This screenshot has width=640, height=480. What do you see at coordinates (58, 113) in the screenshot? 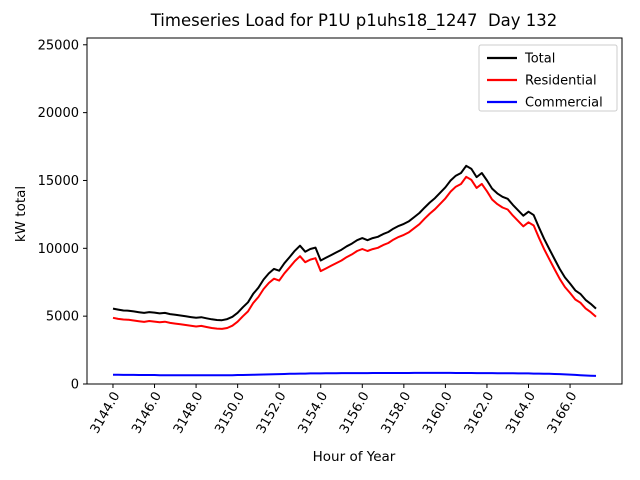
I see `y-tick-label: 20000` at bounding box center [58, 113].